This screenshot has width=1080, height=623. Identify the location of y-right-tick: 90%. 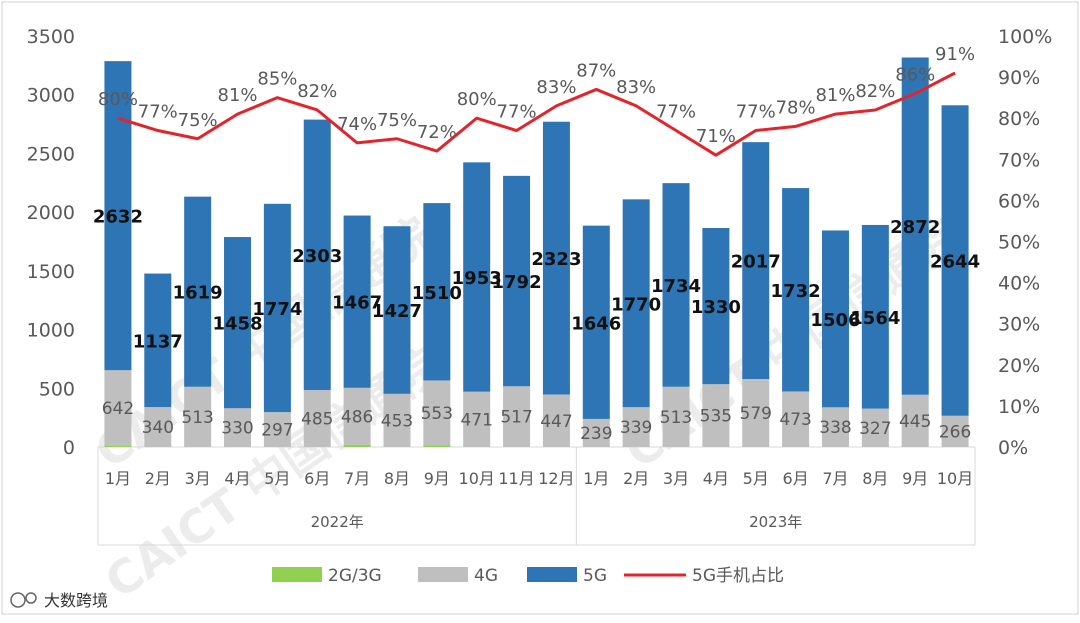
(1019, 78).